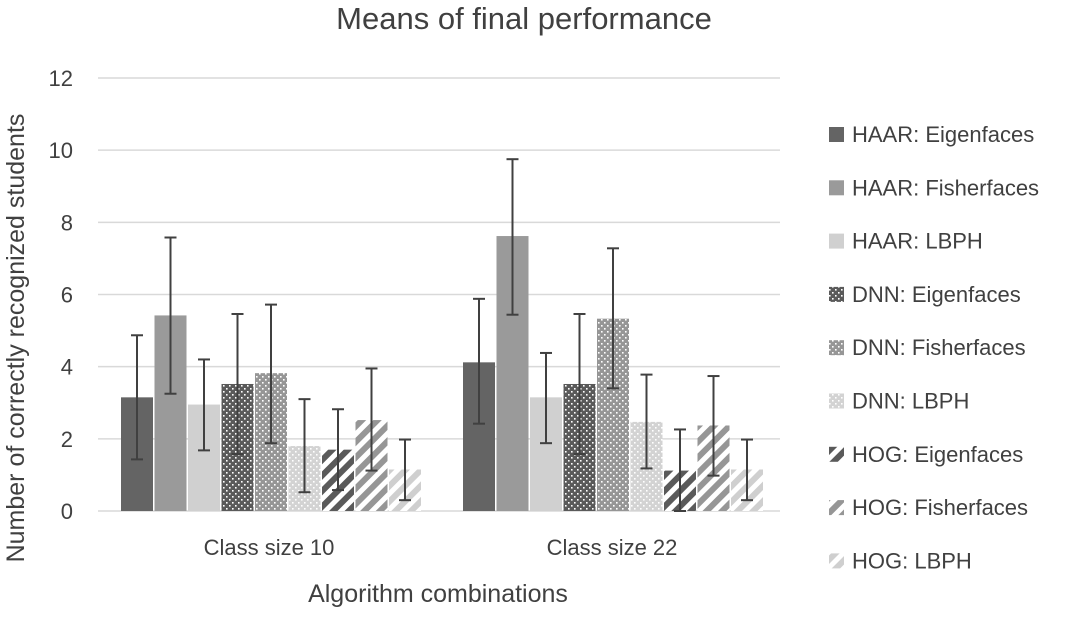 The height and width of the screenshot is (633, 1074). Describe the element at coordinates (524, 18) in the screenshot. I see `chart-title: Means of final performance` at that location.